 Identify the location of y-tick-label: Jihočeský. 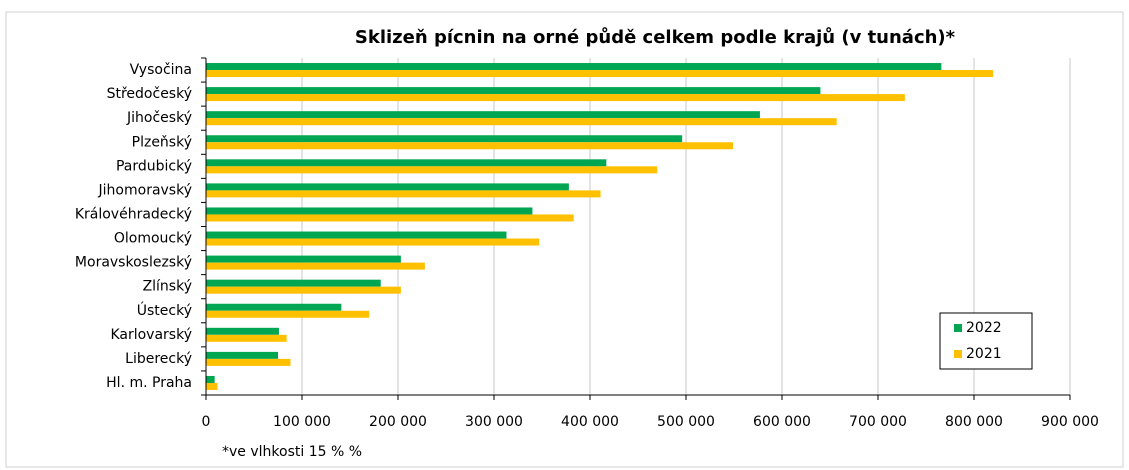
(159, 118).